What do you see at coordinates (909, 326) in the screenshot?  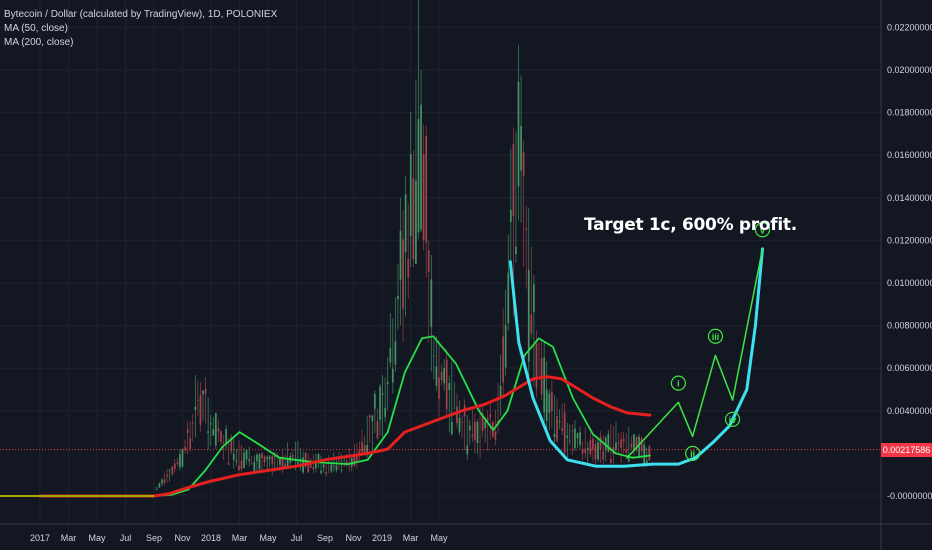 I see `y-tick-label: 0.00800000` at bounding box center [909, 326].